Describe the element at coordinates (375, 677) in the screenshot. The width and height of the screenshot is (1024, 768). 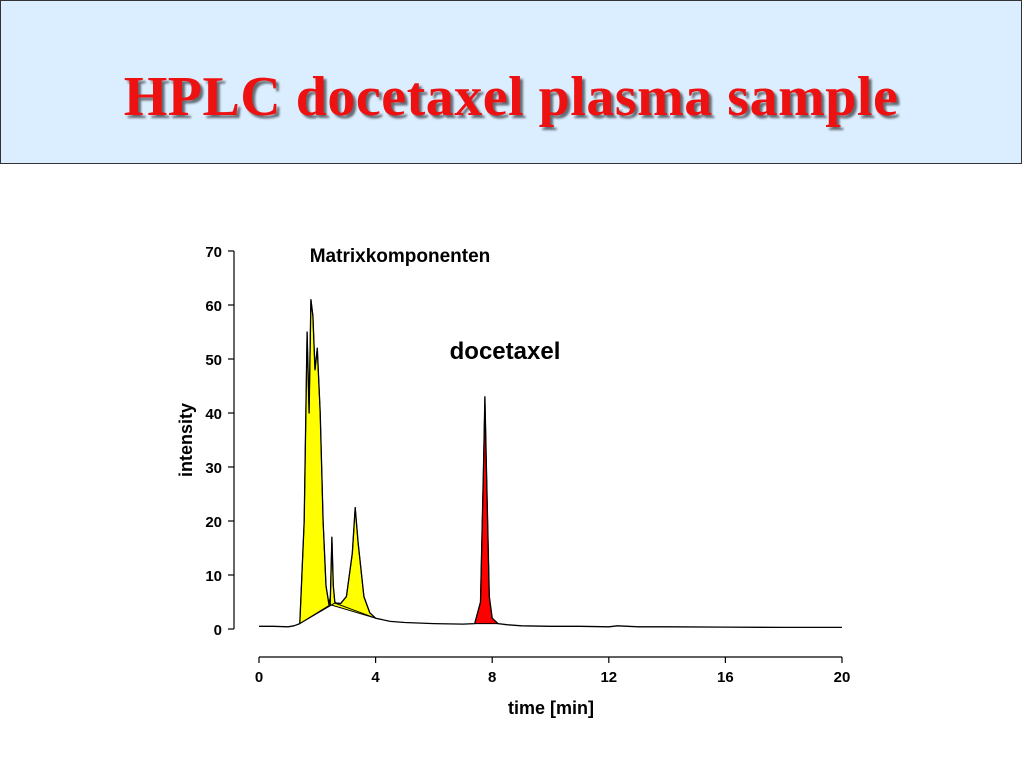
I see `x-tick-label: 4` at that location.